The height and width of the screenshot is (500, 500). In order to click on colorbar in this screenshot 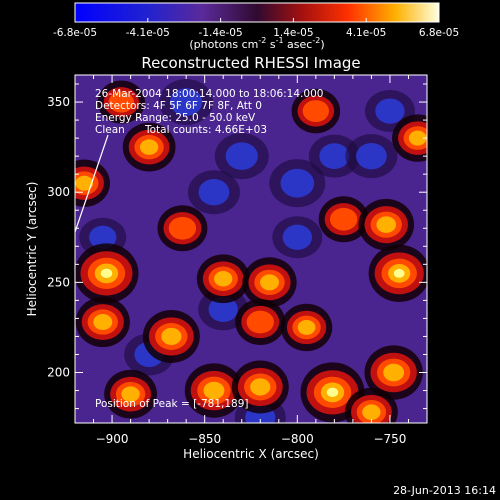, I will do `click(257, 12)`.